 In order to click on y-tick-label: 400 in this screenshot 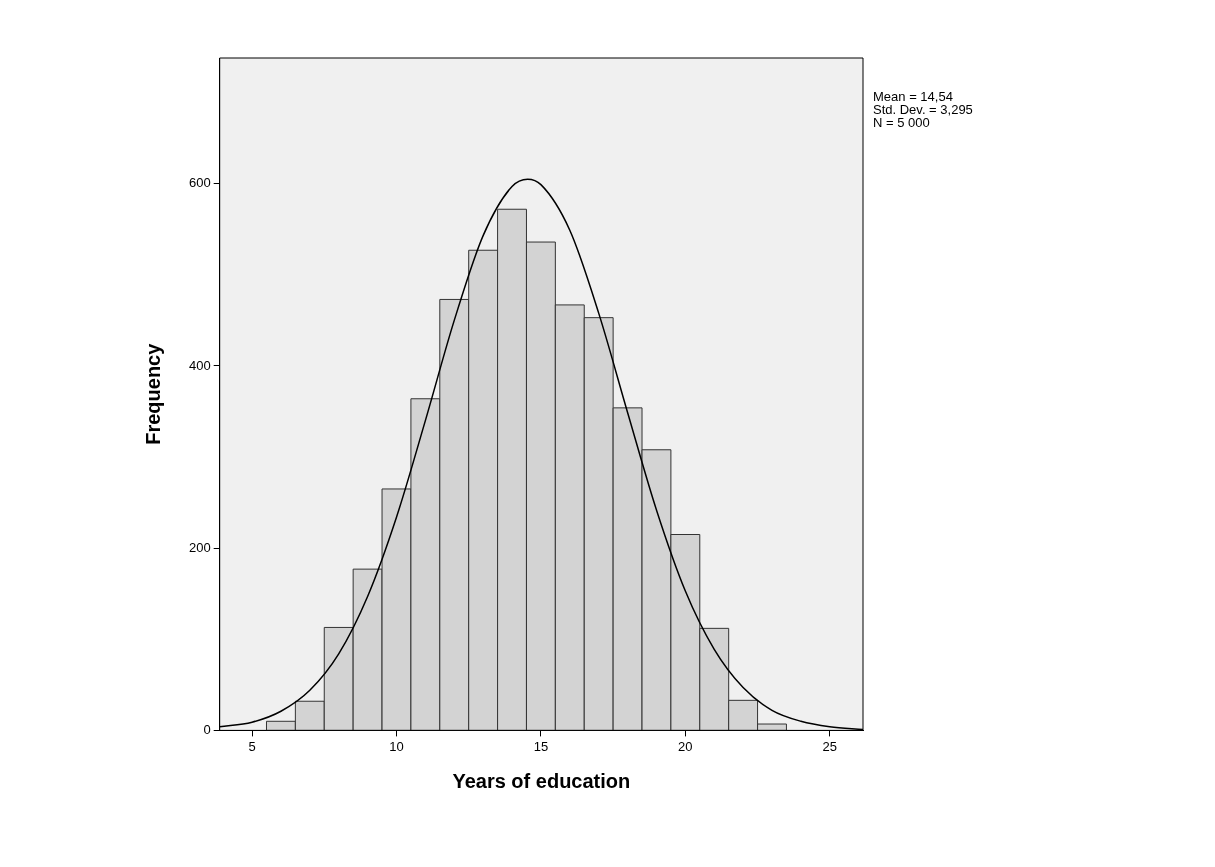, I will do `click(199, 365)`.